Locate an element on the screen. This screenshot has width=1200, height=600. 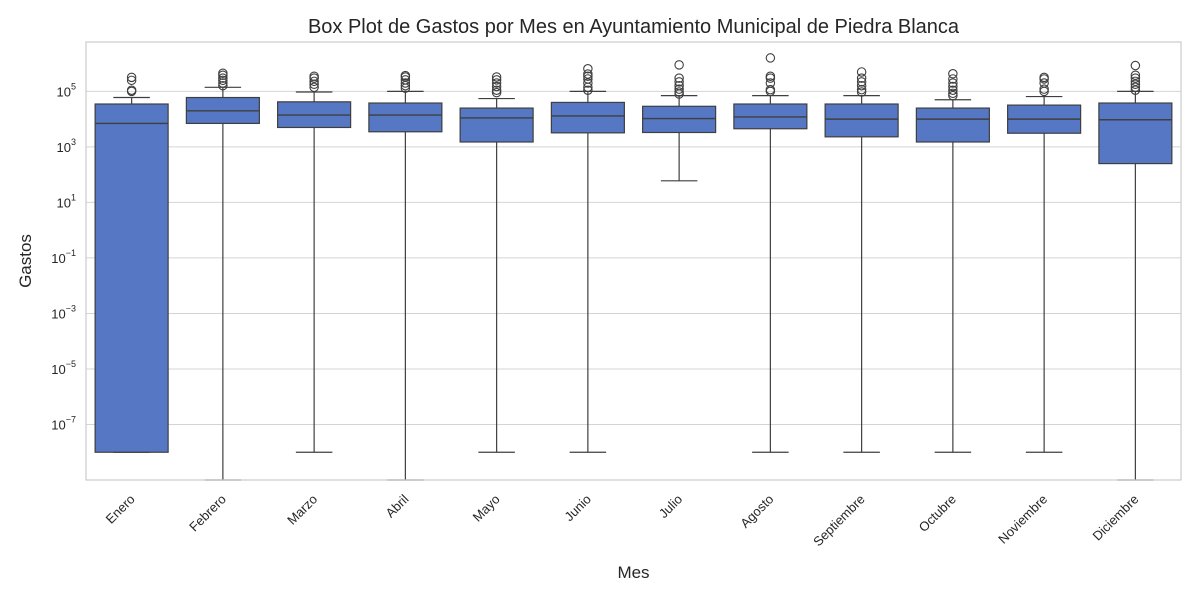
x-tick-label: Noviembre is located at coordinates (1022, 519).